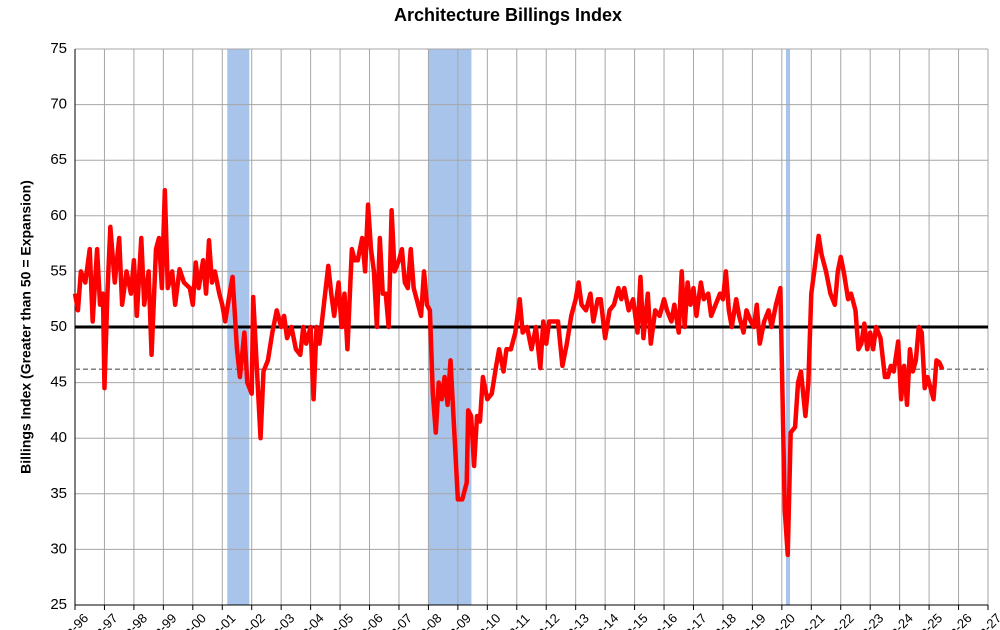 The width and height of the screenshot is (1000, 630). I want to click on y-tick-label: 40, so click(58, 437).